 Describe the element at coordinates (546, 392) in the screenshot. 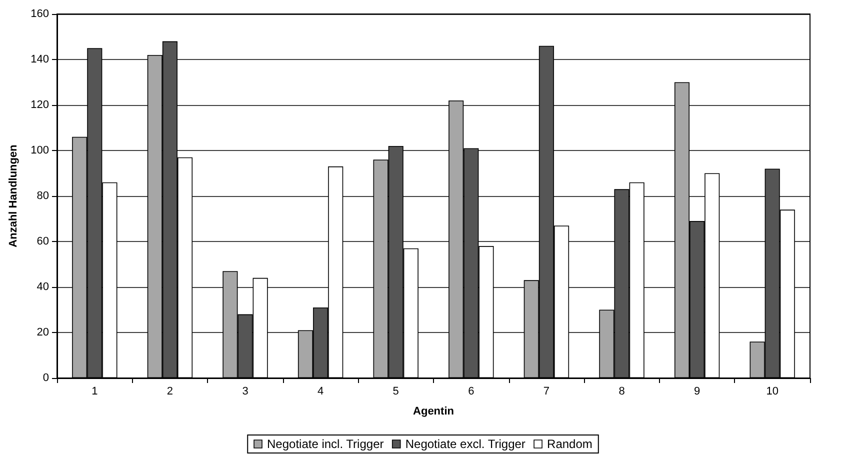

I see `x-tick-label: 7` at that location.